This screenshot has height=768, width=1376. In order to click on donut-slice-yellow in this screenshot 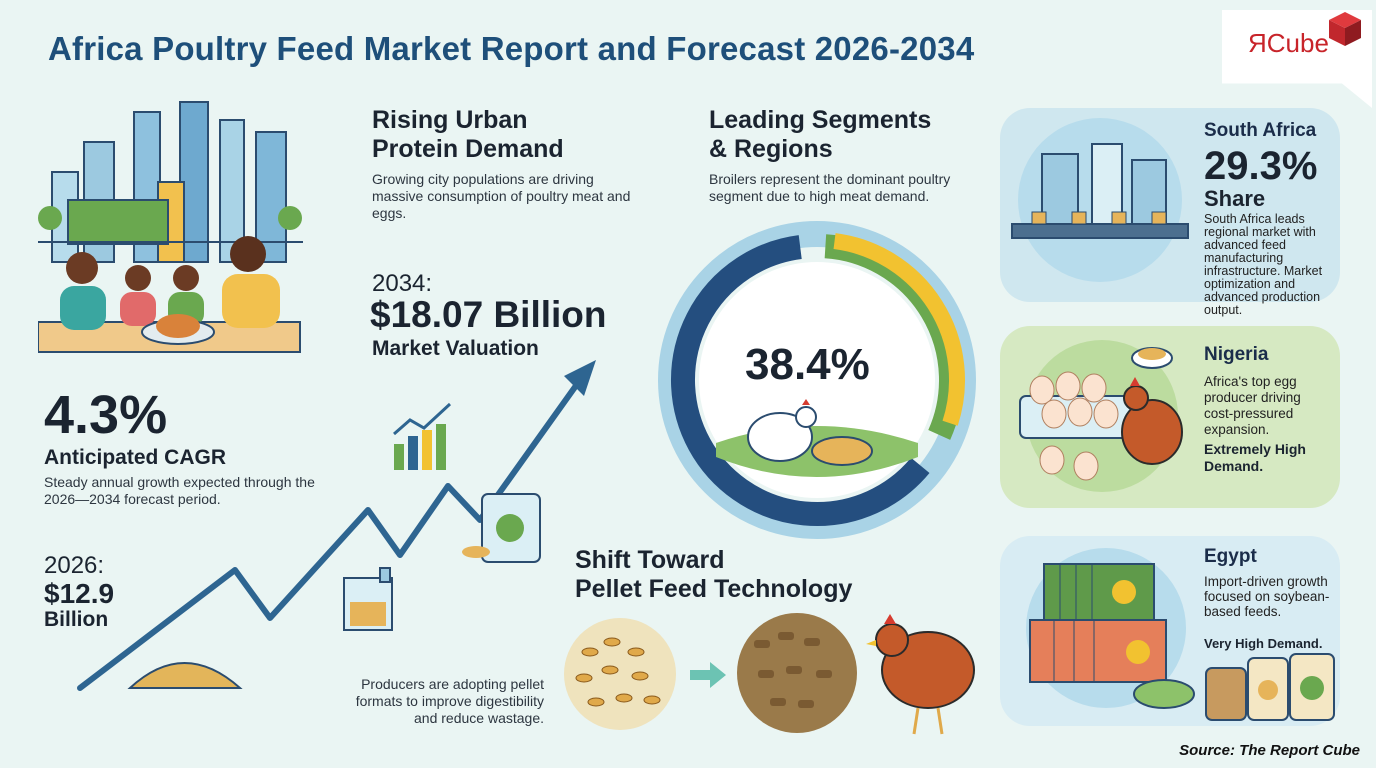, I will do `click(899, 329)`.